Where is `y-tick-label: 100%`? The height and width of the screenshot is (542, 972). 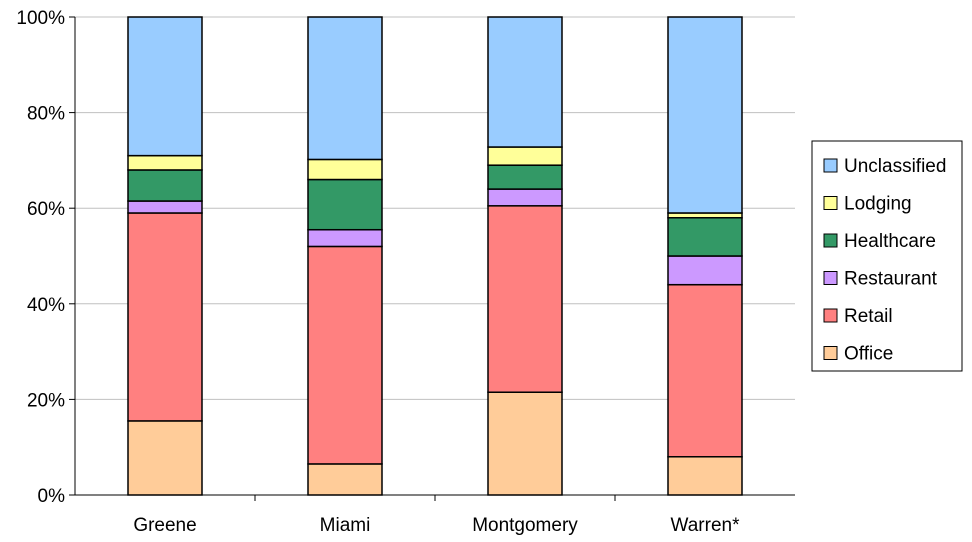
y-tick-label: 100% is located at coordinates (40, 18).